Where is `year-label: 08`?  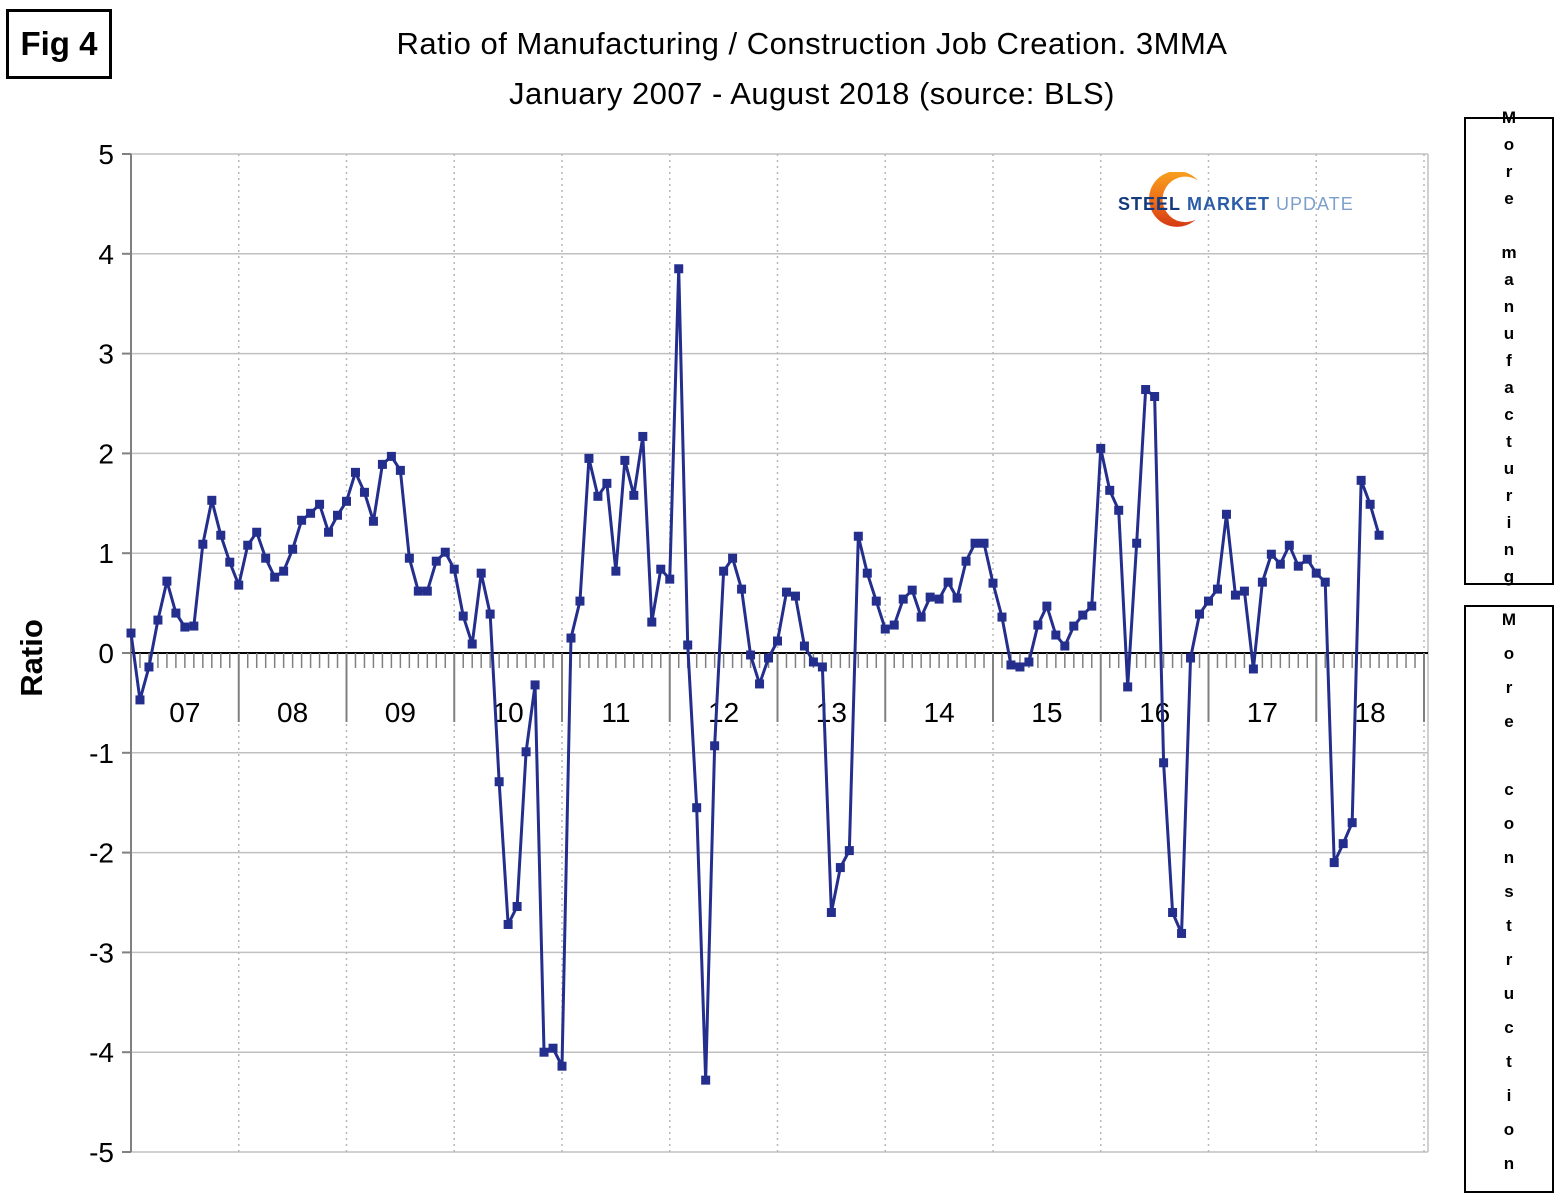 year-label: 08 is located at coordinates (292, 712).